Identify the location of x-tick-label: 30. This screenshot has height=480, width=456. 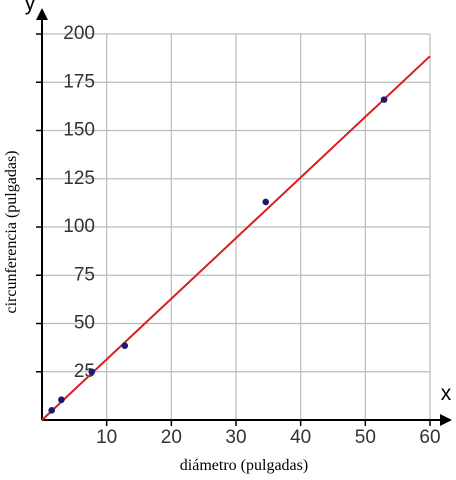
(235, 437).